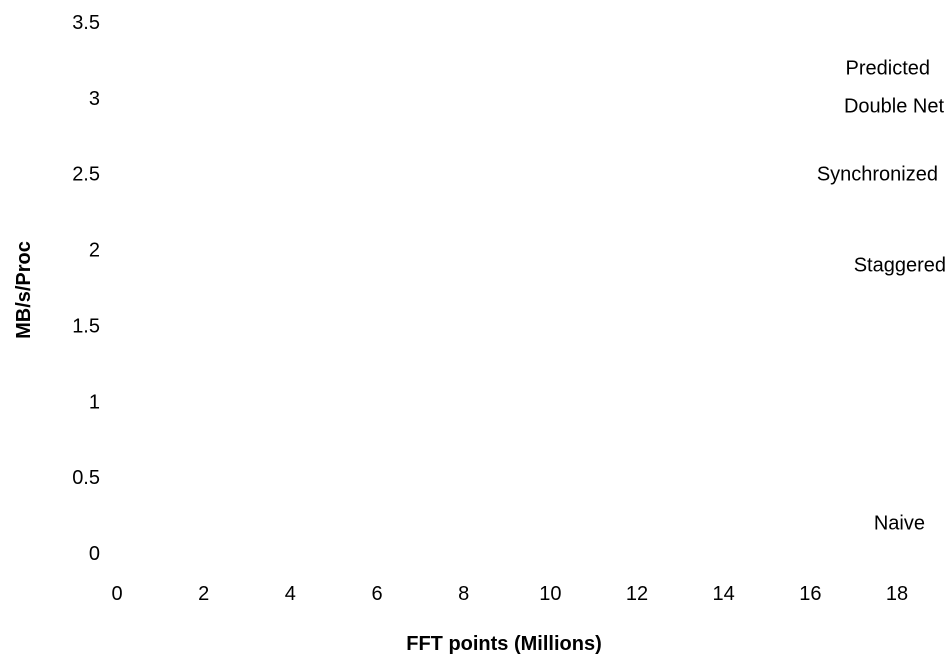  Describe the element at coordinates (897, 594) in the screenshot. I see `x-tick-label: 18` at that location.